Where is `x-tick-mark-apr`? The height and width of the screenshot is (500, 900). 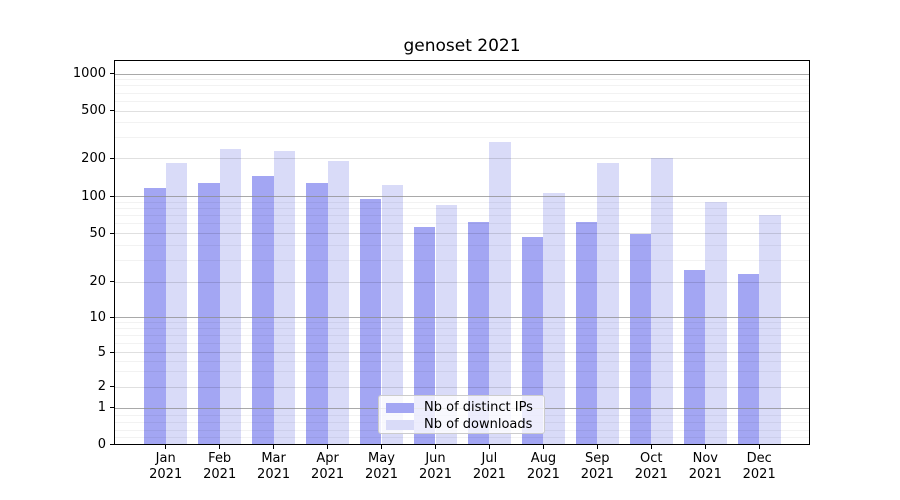 x-tick-mark-apr is located at coordinates (328, 447).